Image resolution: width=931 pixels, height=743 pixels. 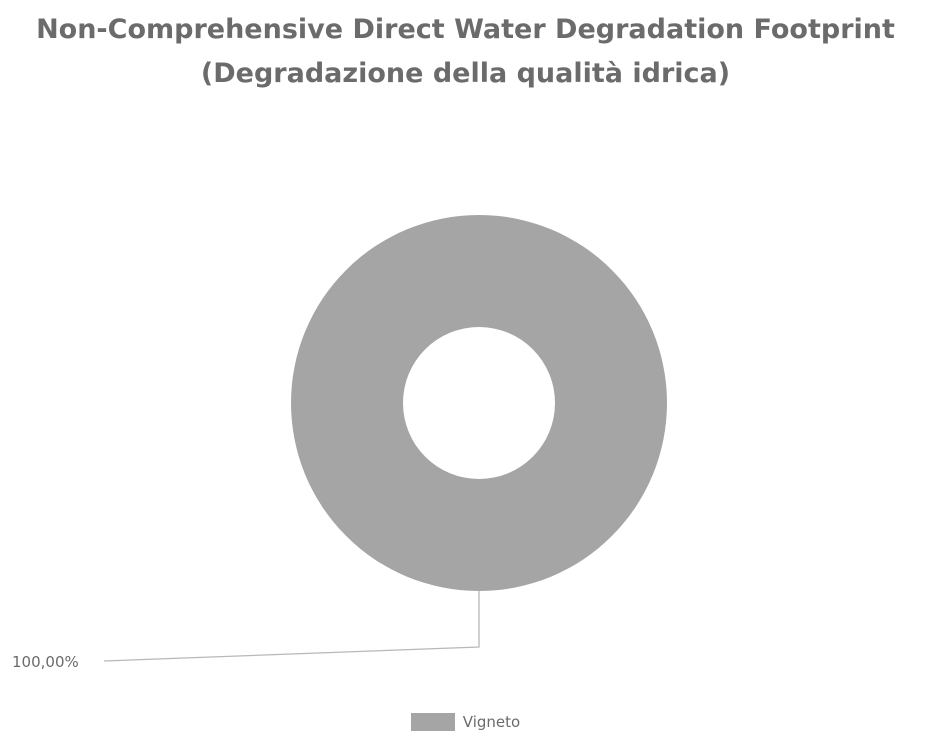 What do you see at coordinates (465, 73) in the screenshot?
I see `chart-subtitle: (Degradazione della qualità idrica)` at bounding box center [465, 73].